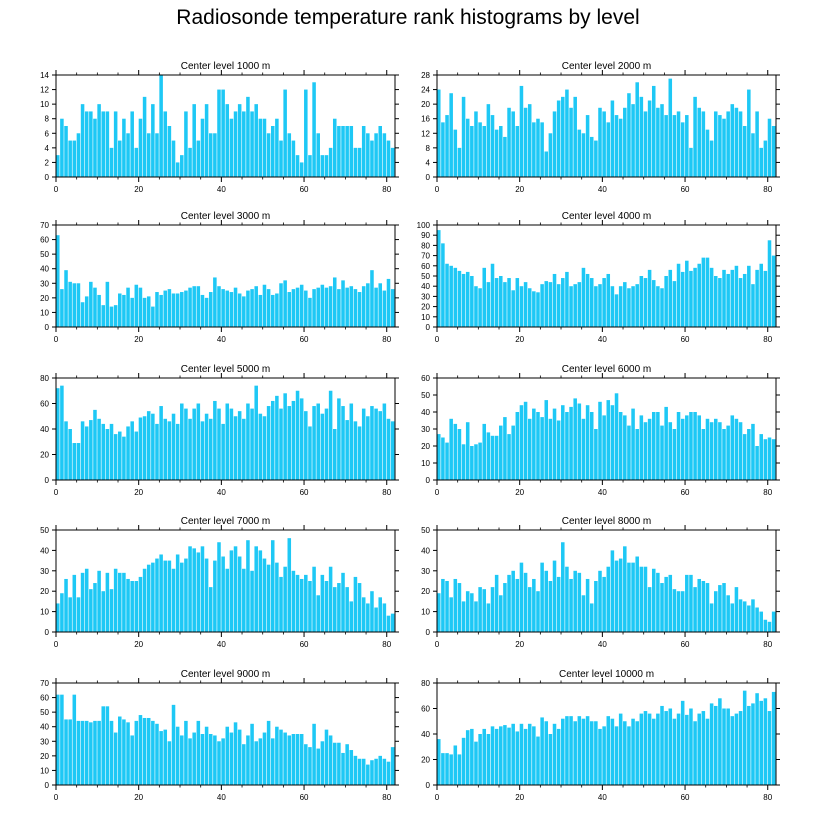 This screenshot has height=824, width=816. Describe the element at coordinates (44, 240) in the screenshot. I see `y-tick-label: 60` at that location.